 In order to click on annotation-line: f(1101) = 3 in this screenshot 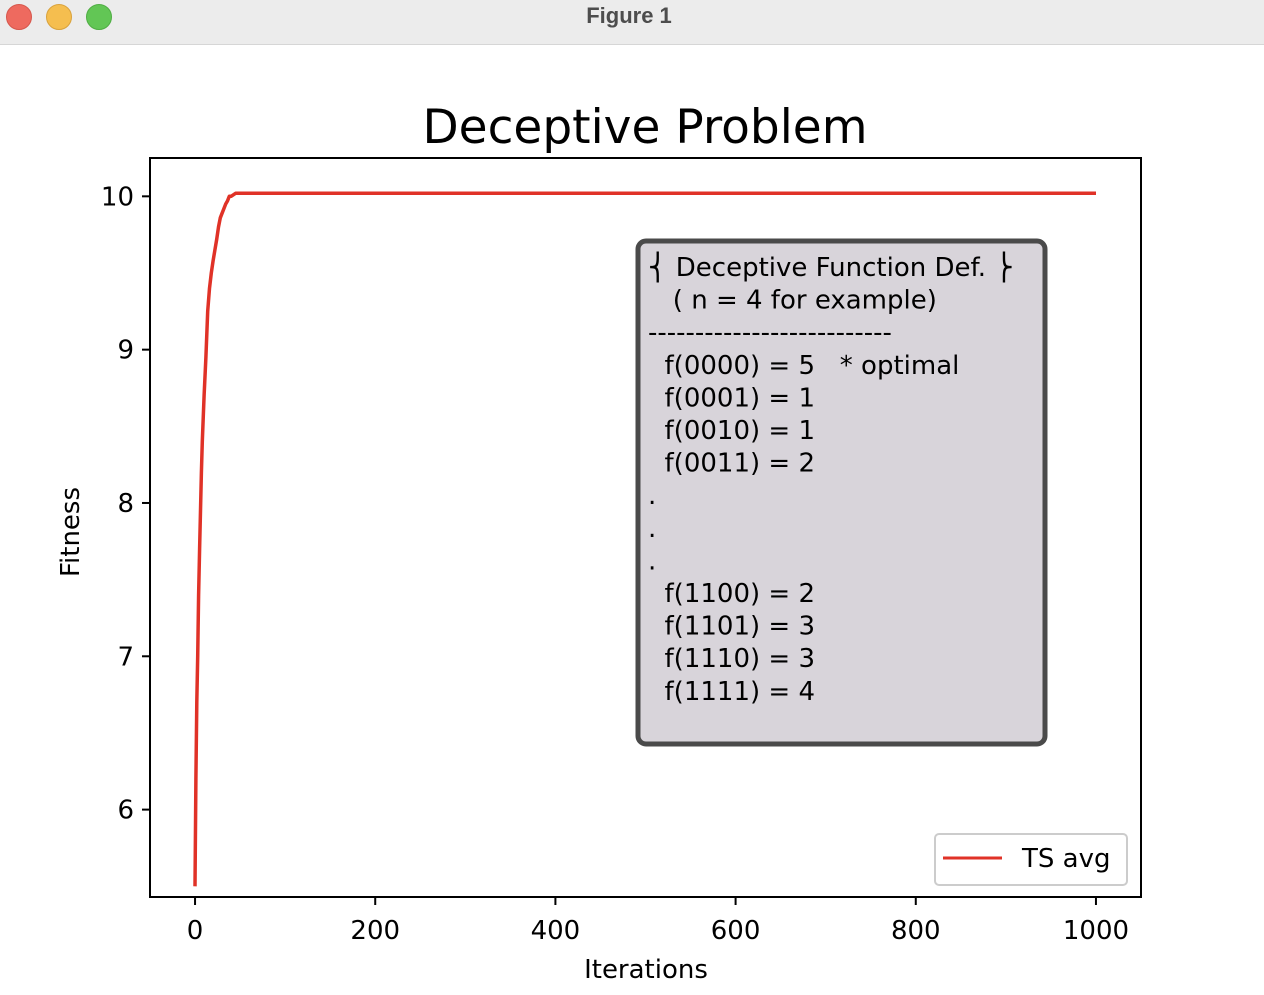, I will do `click(731, 627)`.